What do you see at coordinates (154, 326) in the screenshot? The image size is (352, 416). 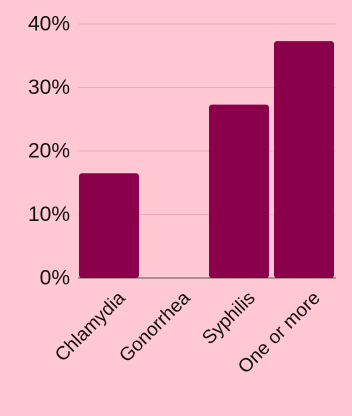 I see `x-category-label: Gonorrhea` at bounding box center [154, 326].